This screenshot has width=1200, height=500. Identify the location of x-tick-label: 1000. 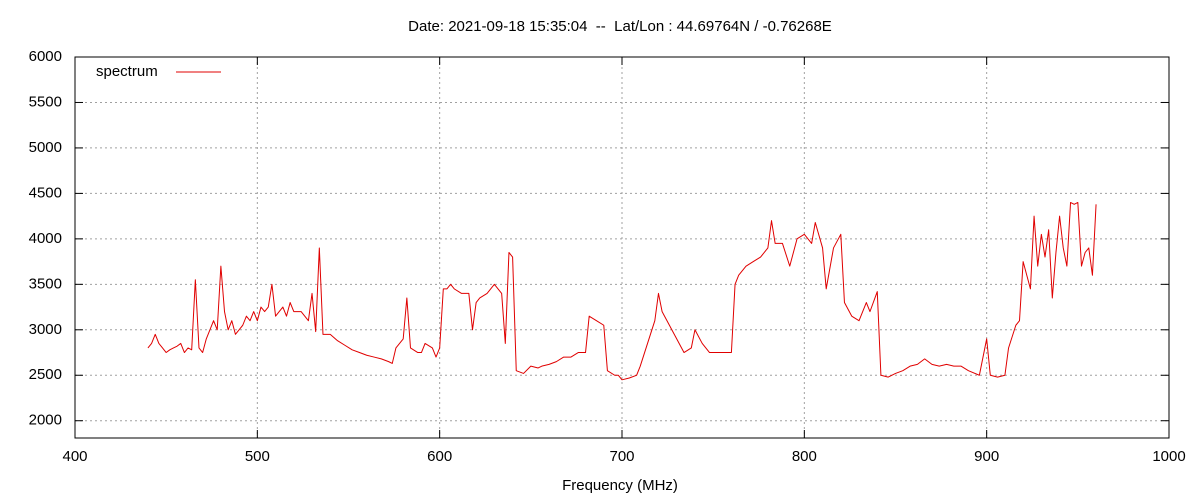
(1168, 456).